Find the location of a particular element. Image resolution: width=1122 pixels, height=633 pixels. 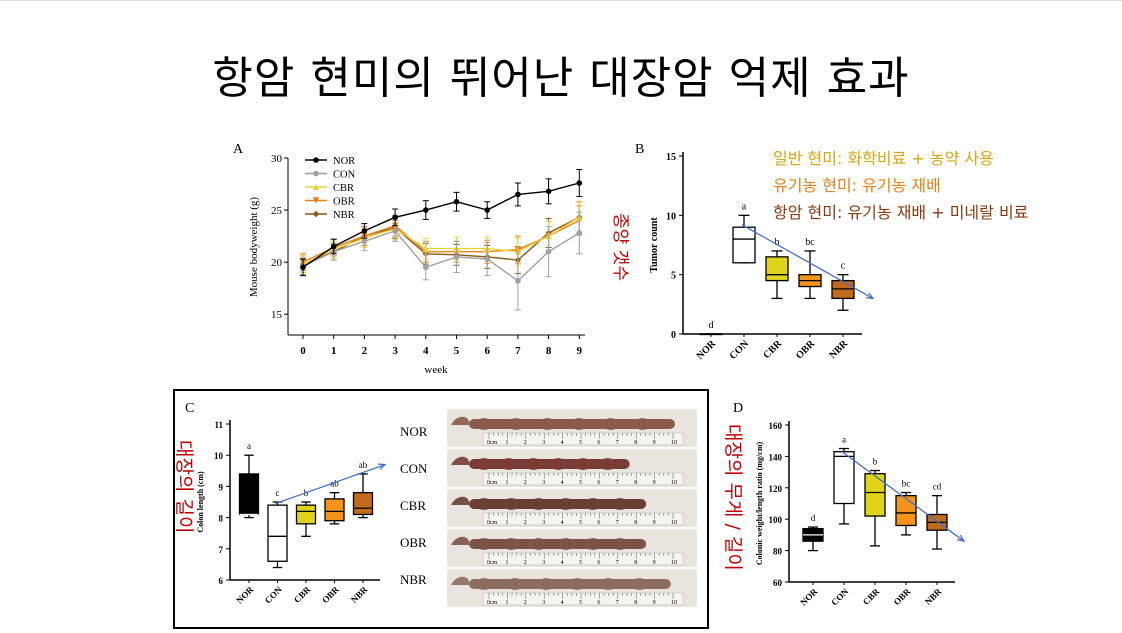

photo-row-label: OBR is located at coordinates (413, 542).